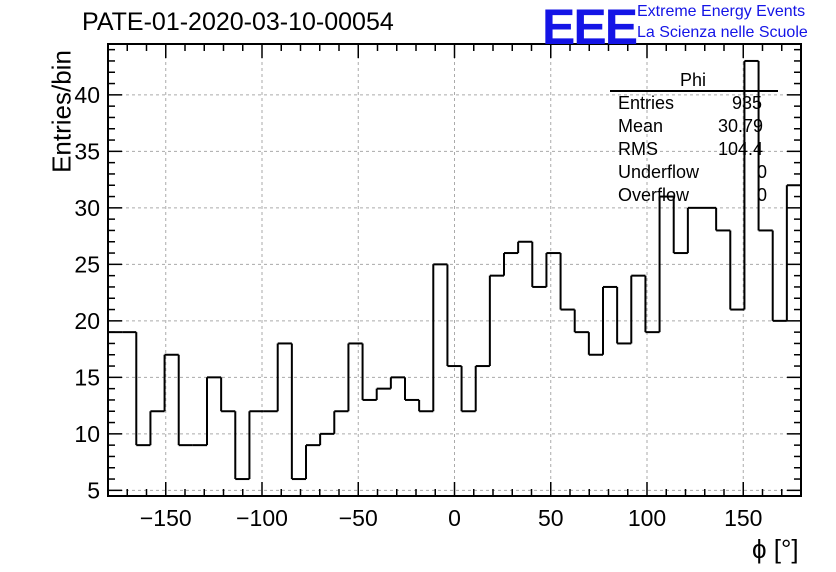 This screenshot has width=836, height=572. I want to click on x-tick-label: 100, so click(647, 518).